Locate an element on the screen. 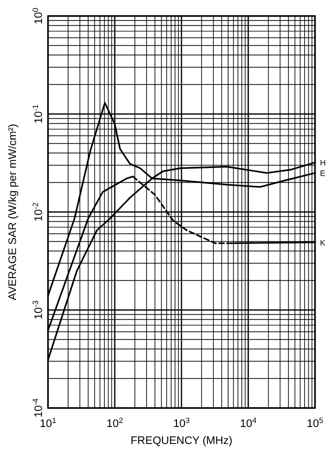 The image size is (330, 450). series-label: K is located at coordinates (323, 243).